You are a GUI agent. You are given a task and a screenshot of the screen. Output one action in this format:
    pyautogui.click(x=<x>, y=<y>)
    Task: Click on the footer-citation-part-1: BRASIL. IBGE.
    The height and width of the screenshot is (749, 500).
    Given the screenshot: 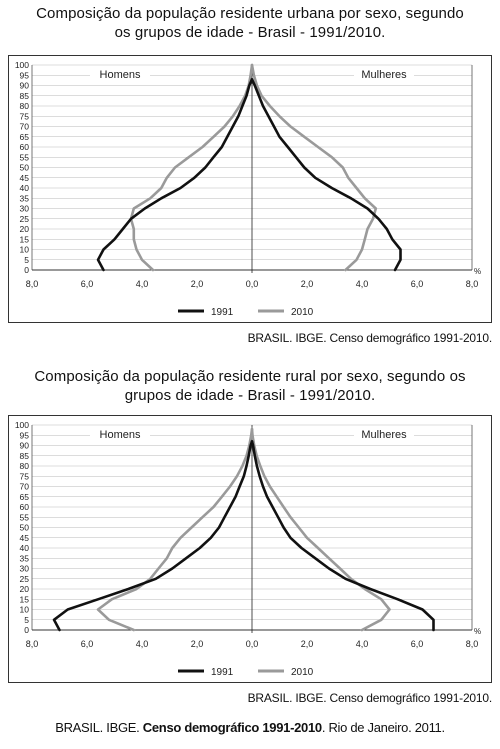 What is the action you would take?
    pyautogui.click(x=99, y=727)
    